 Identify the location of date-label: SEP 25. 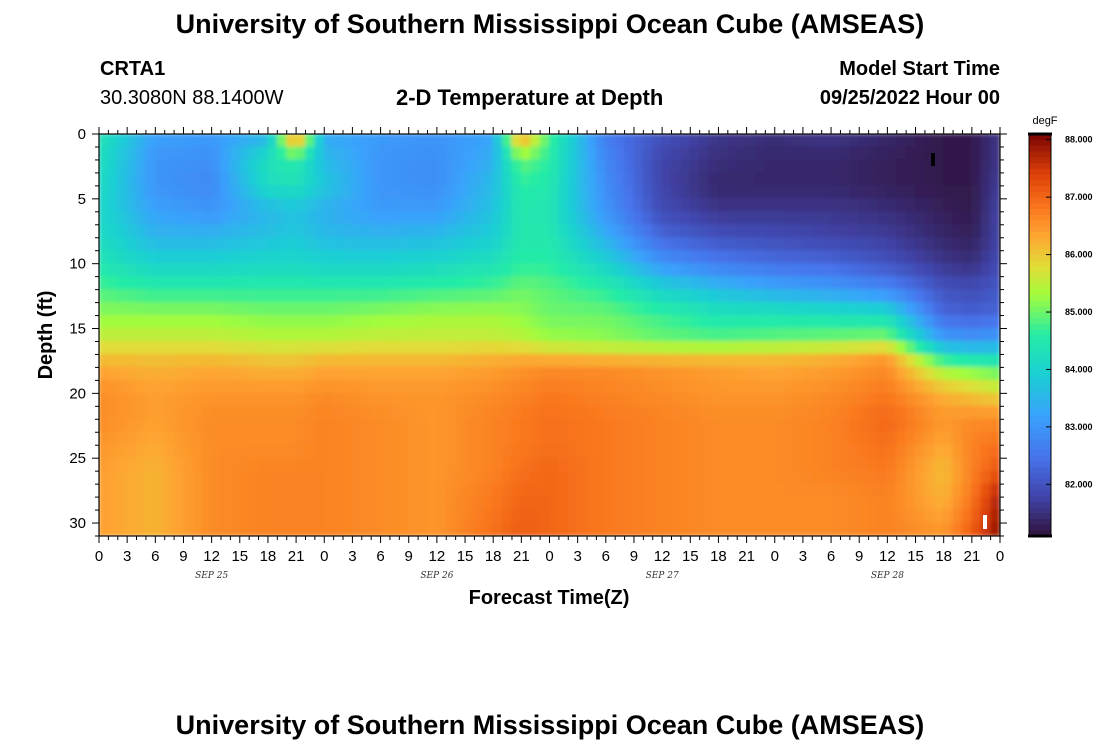
(211, 576).